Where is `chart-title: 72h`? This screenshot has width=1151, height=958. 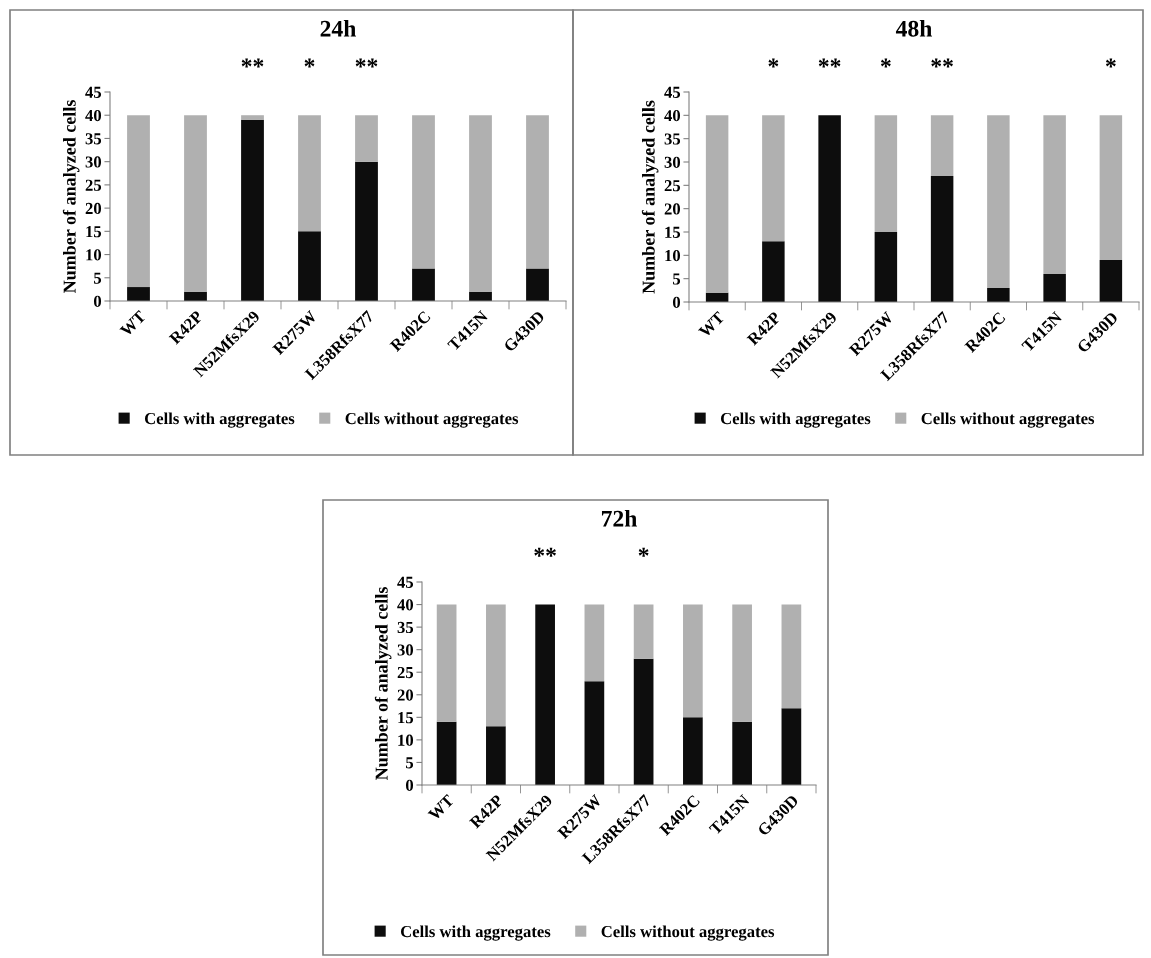
chart-title: 72h is located at coordinates (619, 518).